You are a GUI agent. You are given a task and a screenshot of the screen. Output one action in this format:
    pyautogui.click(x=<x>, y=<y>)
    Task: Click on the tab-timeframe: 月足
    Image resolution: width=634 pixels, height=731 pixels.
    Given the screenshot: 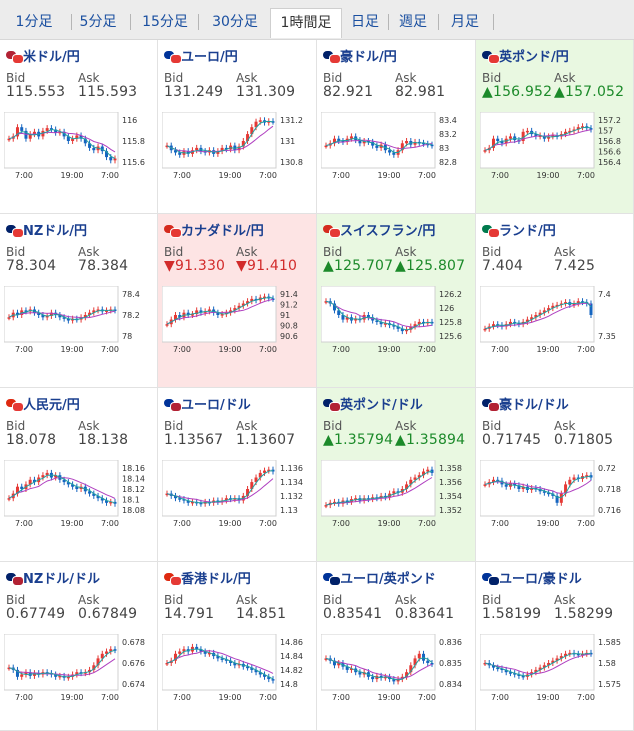 What is the action you would take?
    pyautogui.click(x=465, y=22)
    